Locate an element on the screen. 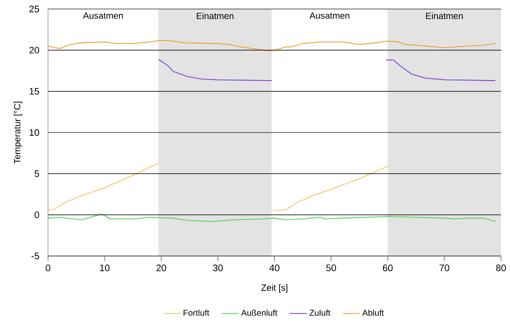  legend-label: Abluft is located at coordinates (373, 313).